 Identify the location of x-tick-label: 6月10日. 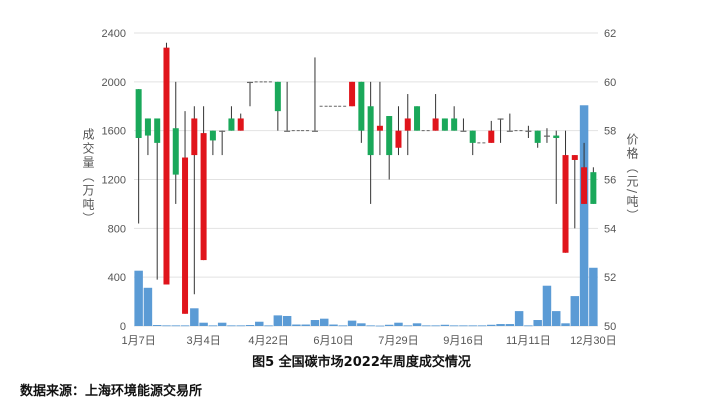
(333, 341).